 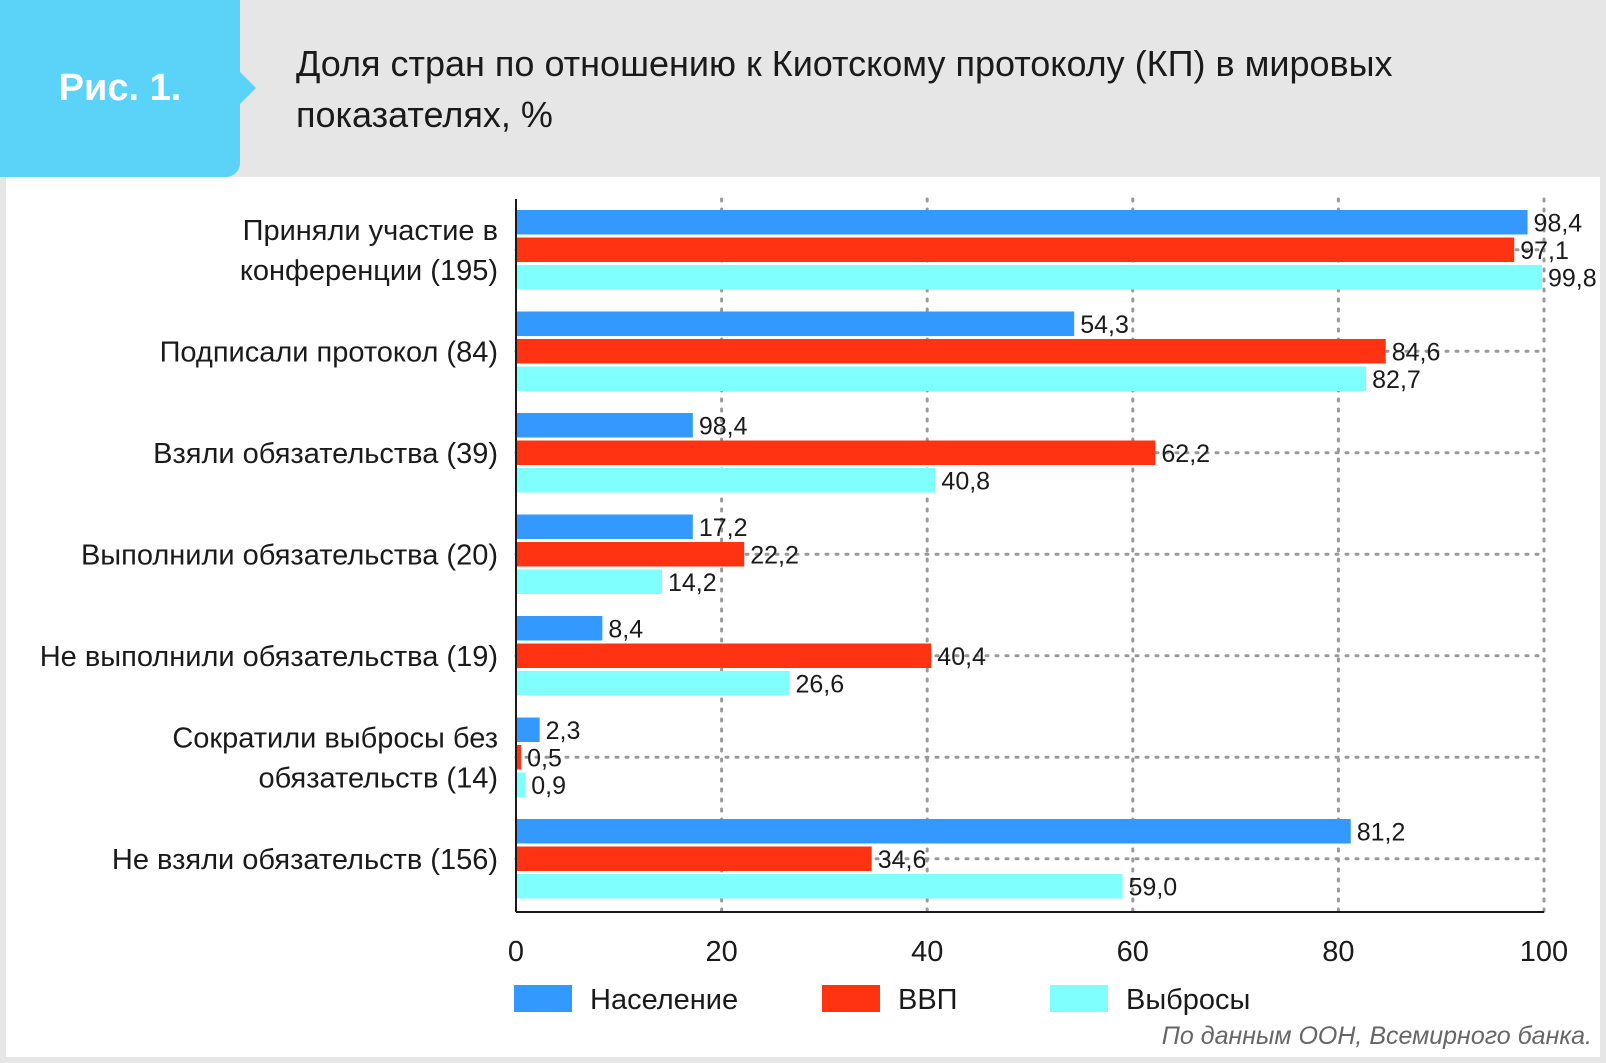 I want to click on value-label: 34,6, so click(x=902, y=860).